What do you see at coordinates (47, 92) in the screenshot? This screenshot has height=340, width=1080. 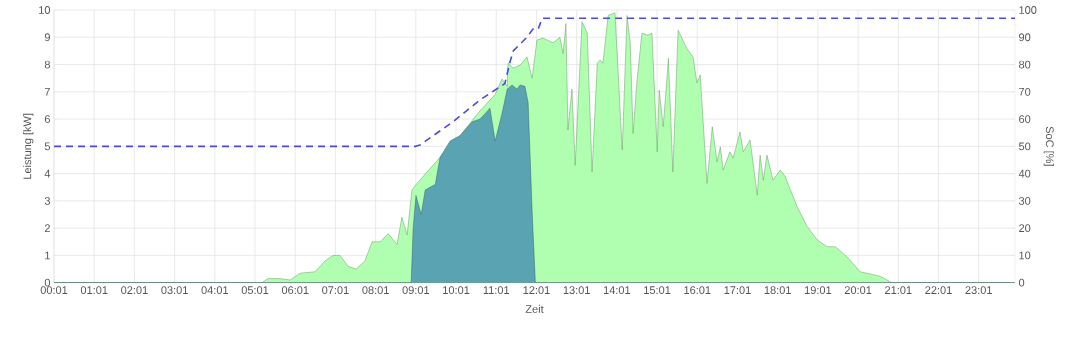 I see `y-tick-label: 7` at bounding box center [47, 92].